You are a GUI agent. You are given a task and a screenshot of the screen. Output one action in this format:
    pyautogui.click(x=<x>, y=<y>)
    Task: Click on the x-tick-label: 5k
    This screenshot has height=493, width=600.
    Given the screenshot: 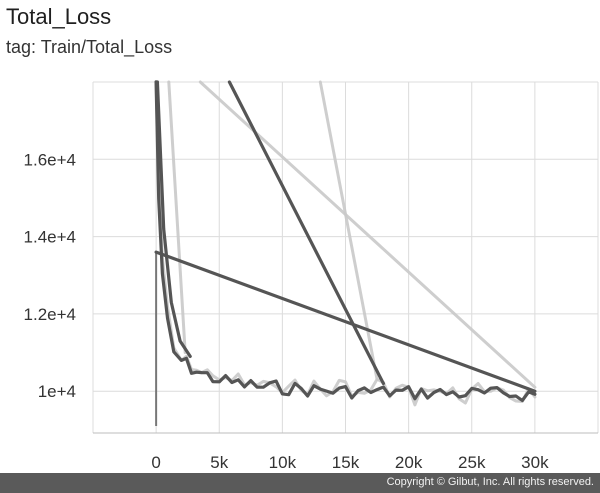 What is the action you would take?
    pyautogui.click(x=219, y=461)
    